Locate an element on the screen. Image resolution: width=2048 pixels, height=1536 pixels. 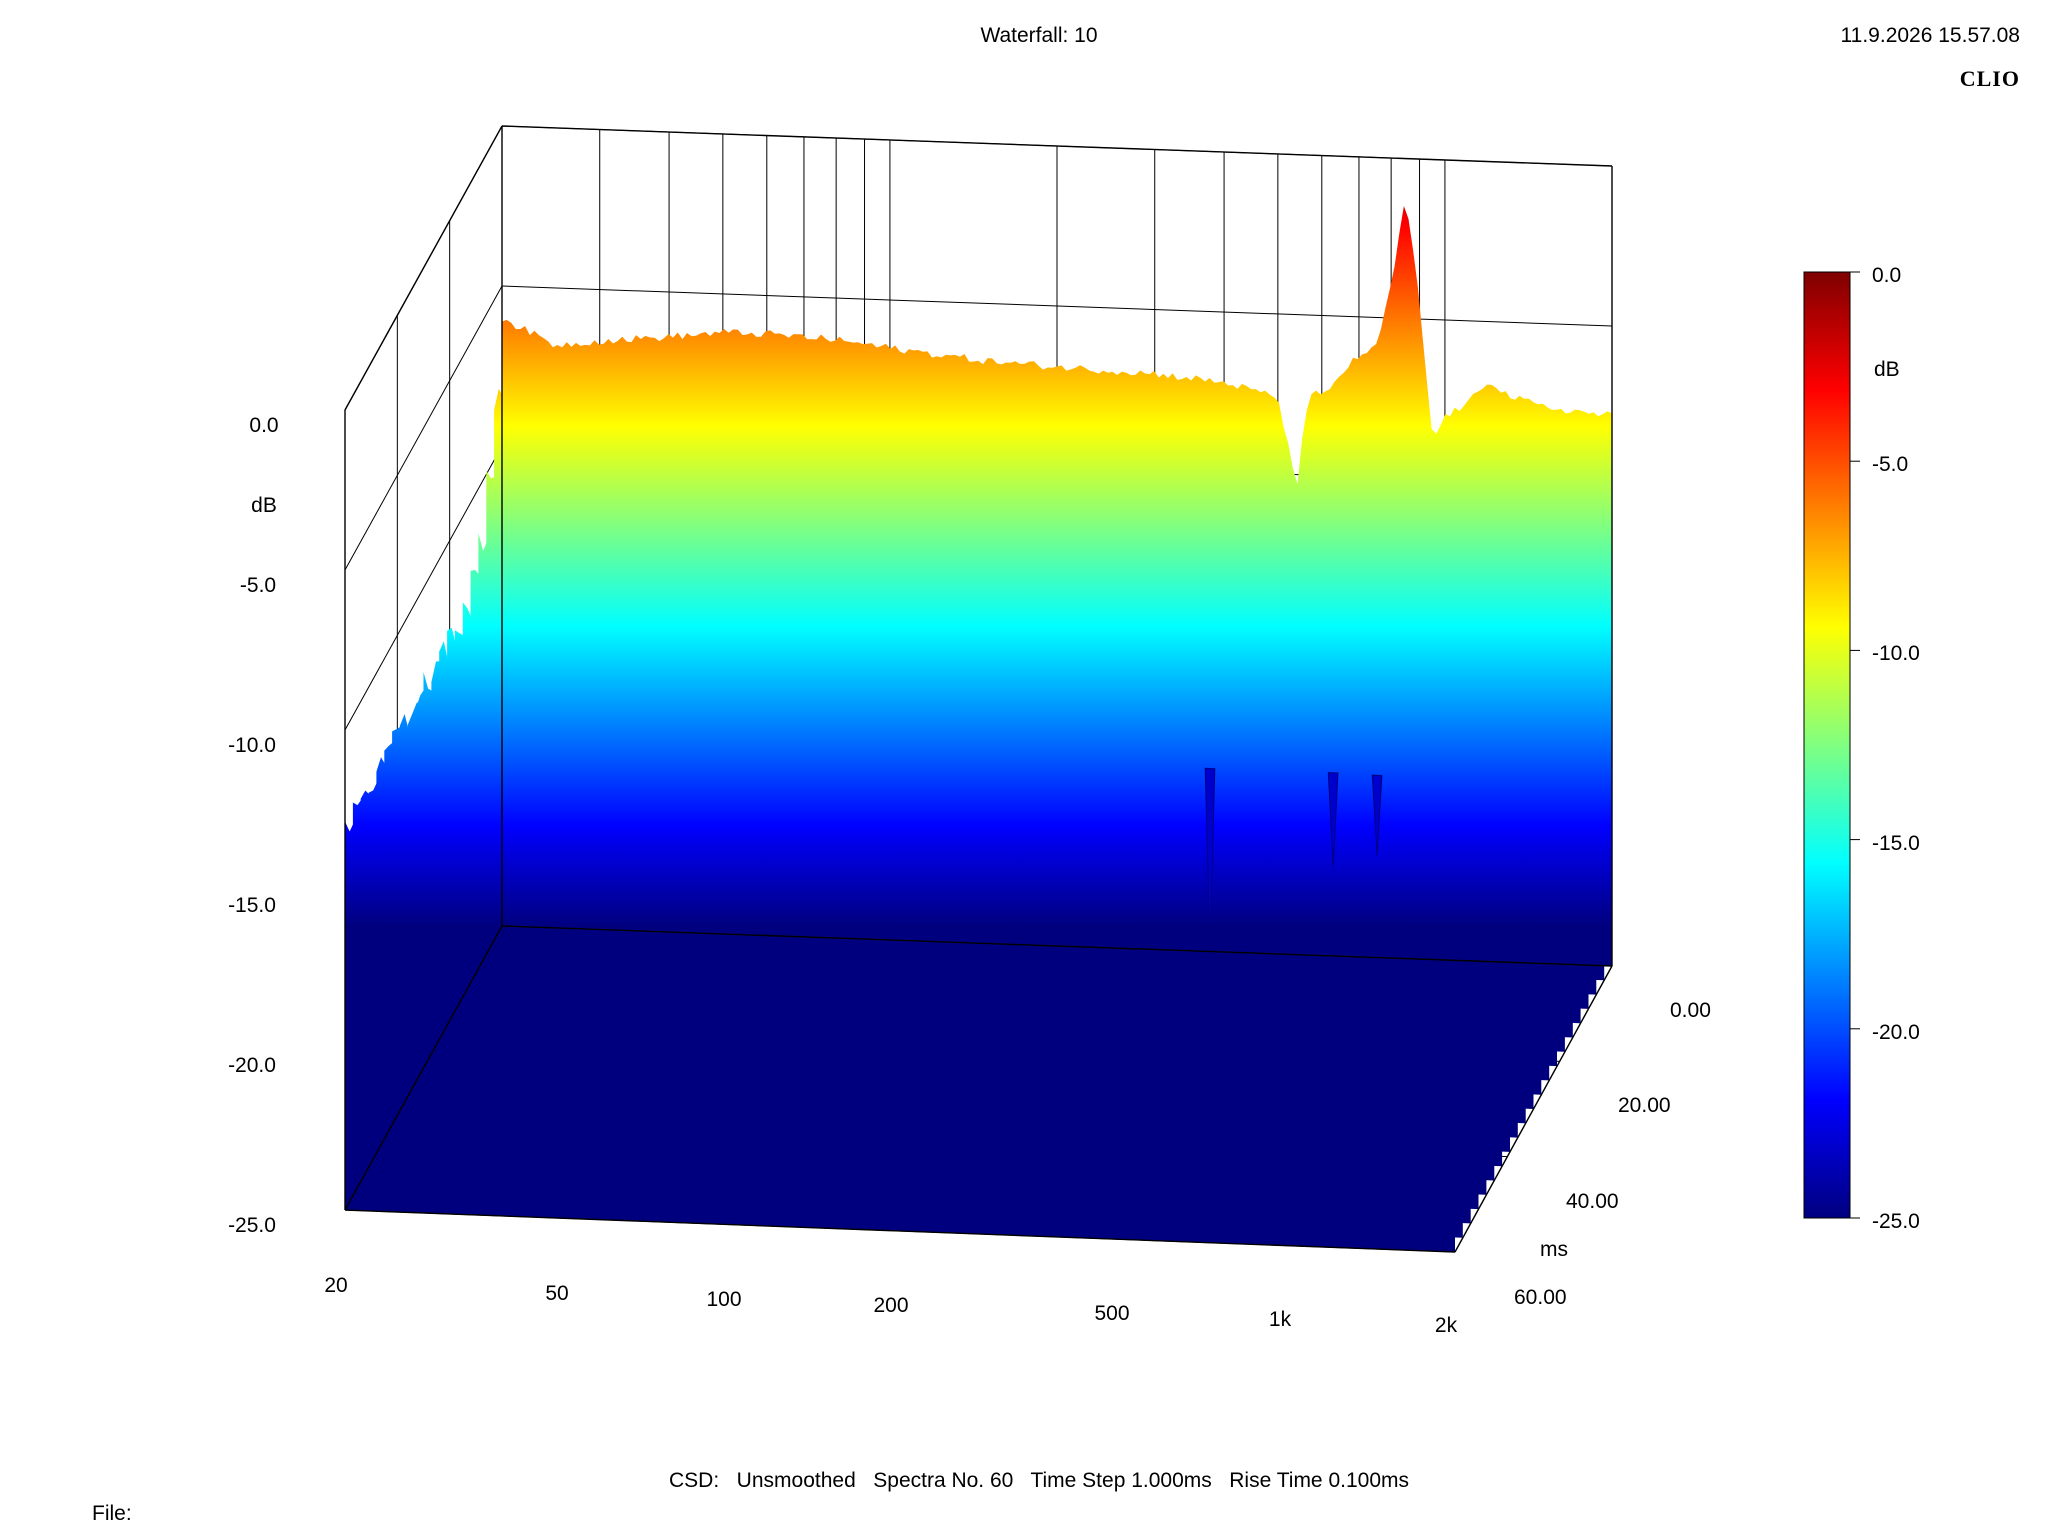
x-axis-tick-50: 50 is located at coordinates (557, 1293).